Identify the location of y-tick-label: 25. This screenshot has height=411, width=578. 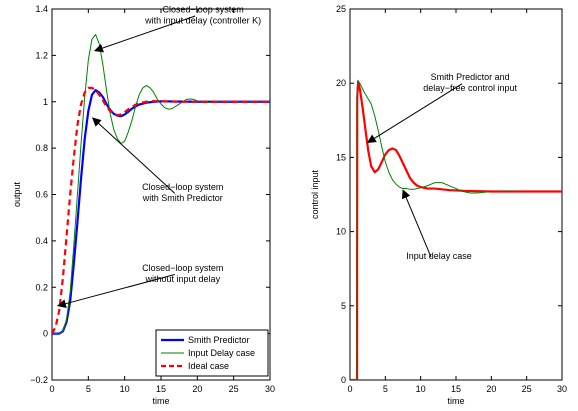
(341, 9).